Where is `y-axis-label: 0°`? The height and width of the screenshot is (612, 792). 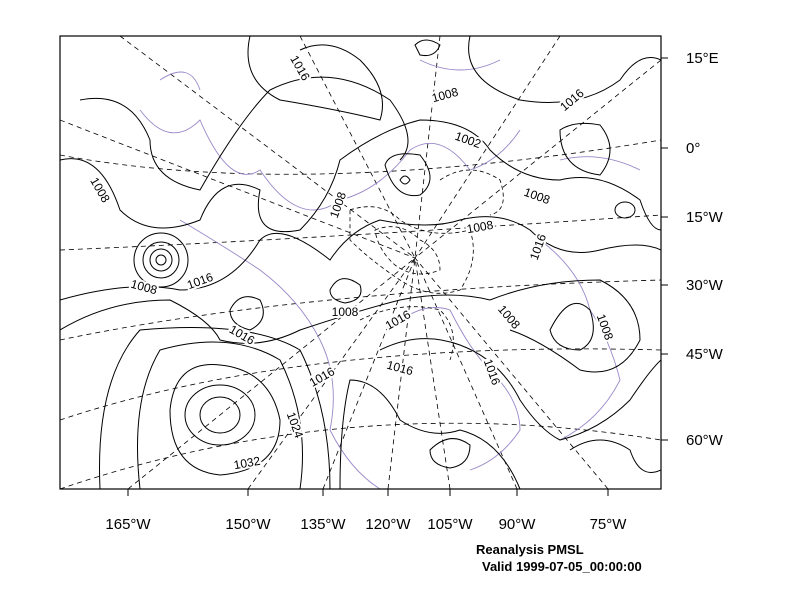 y-axis-label: 0° is located at coordinates (693, 148).